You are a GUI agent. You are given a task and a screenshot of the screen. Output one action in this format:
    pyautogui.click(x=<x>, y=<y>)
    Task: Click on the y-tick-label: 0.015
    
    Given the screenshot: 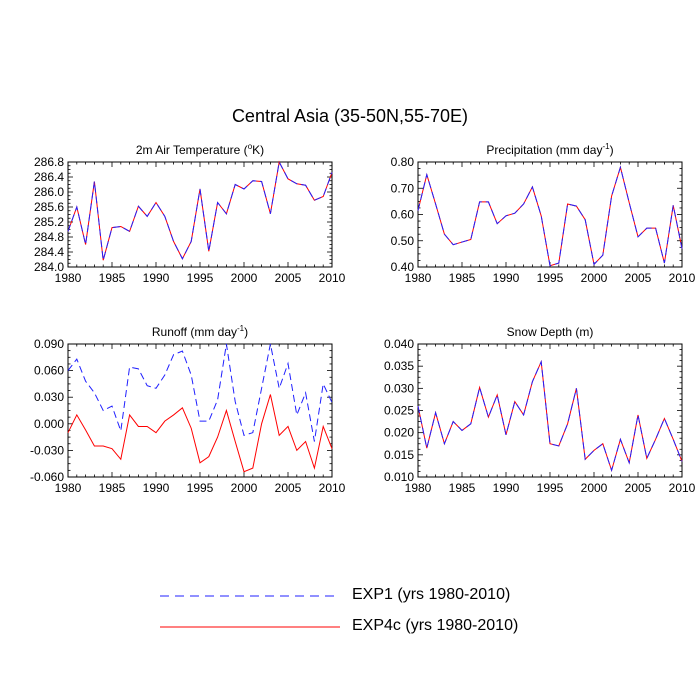 What is the action you would take?
    pyautogui.click(x=399, y=455)
    